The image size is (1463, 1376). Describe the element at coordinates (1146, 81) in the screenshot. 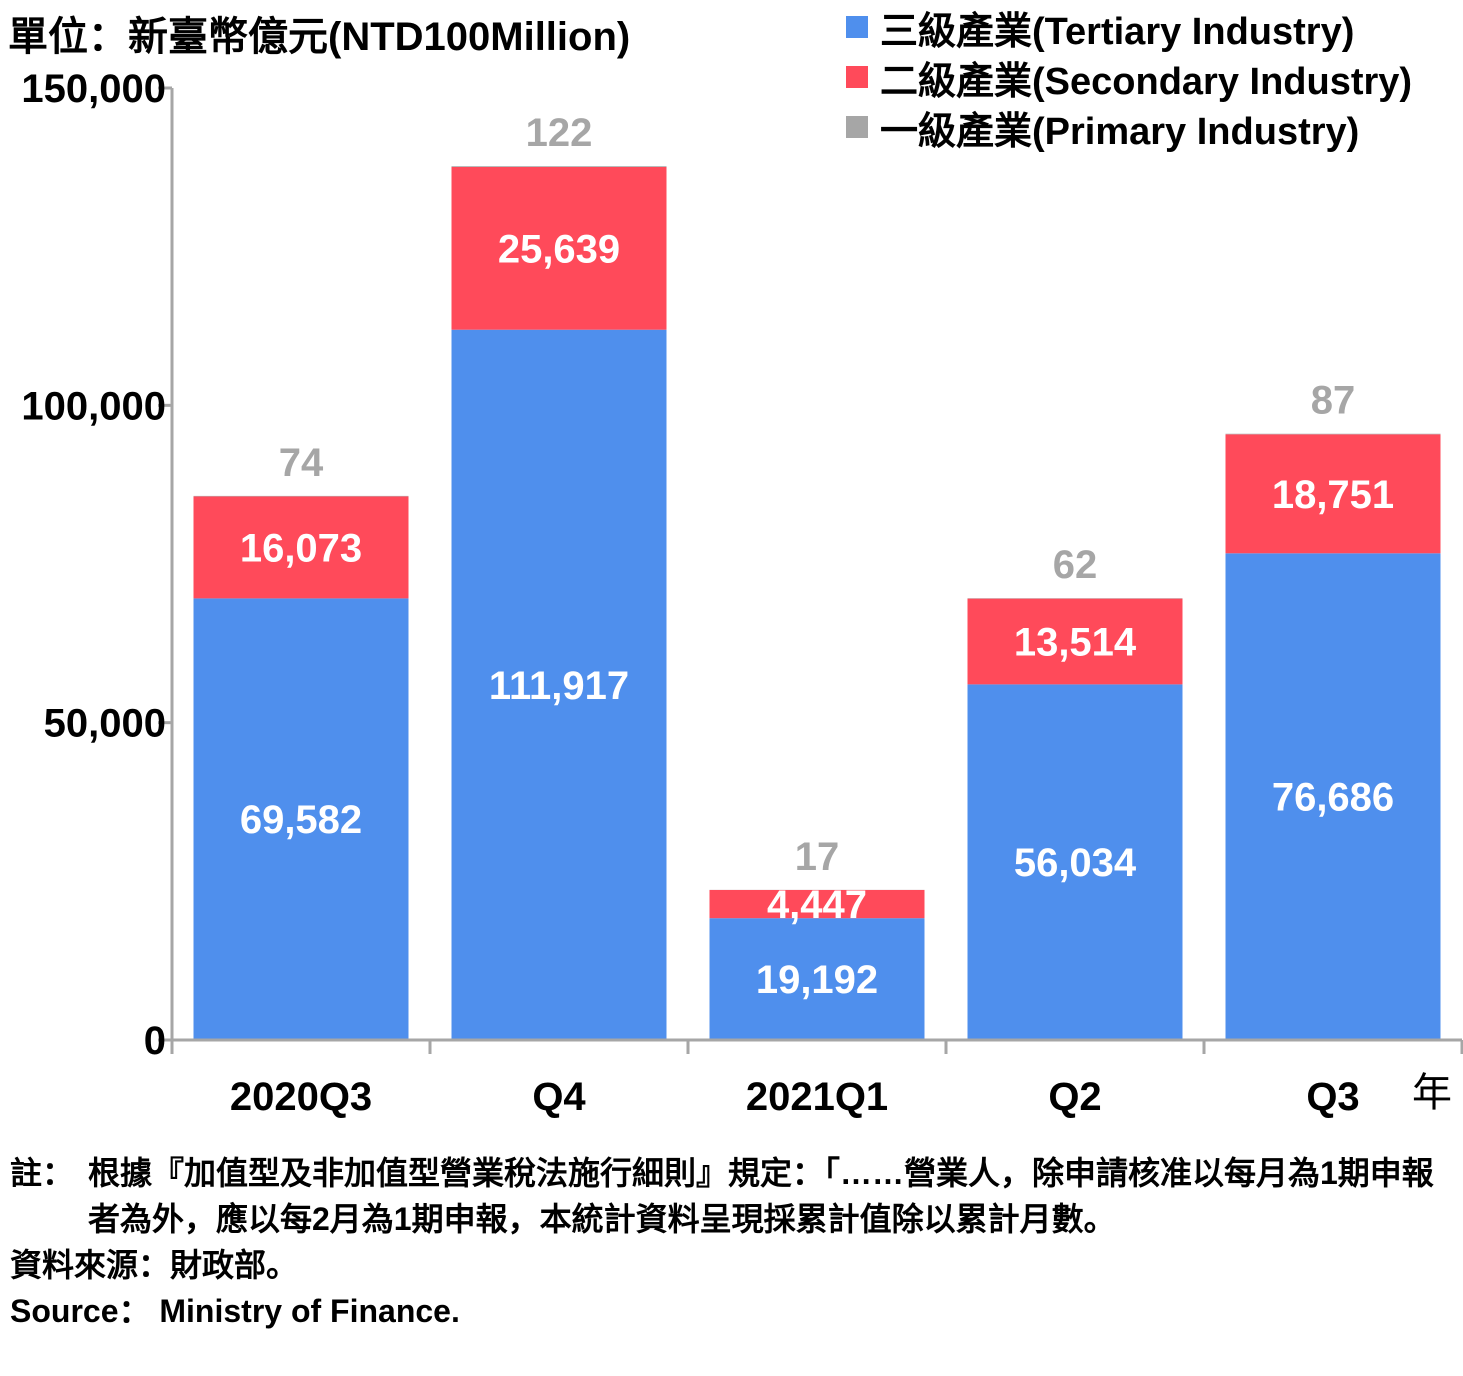

I see `legend-label-secondary: 二級產業(Secondary Industry)` at that location.